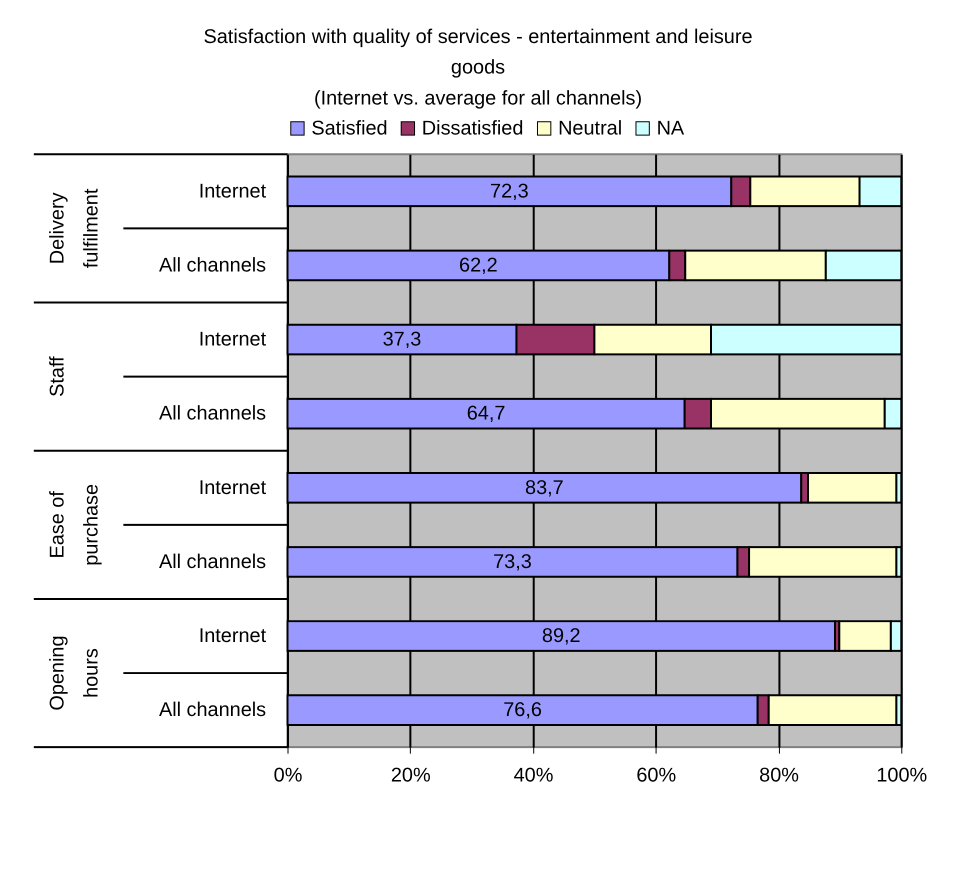  Describe the element at coordinates (74, 228) in the screenshot. I see `text: Delivery fulfilment` at that location.